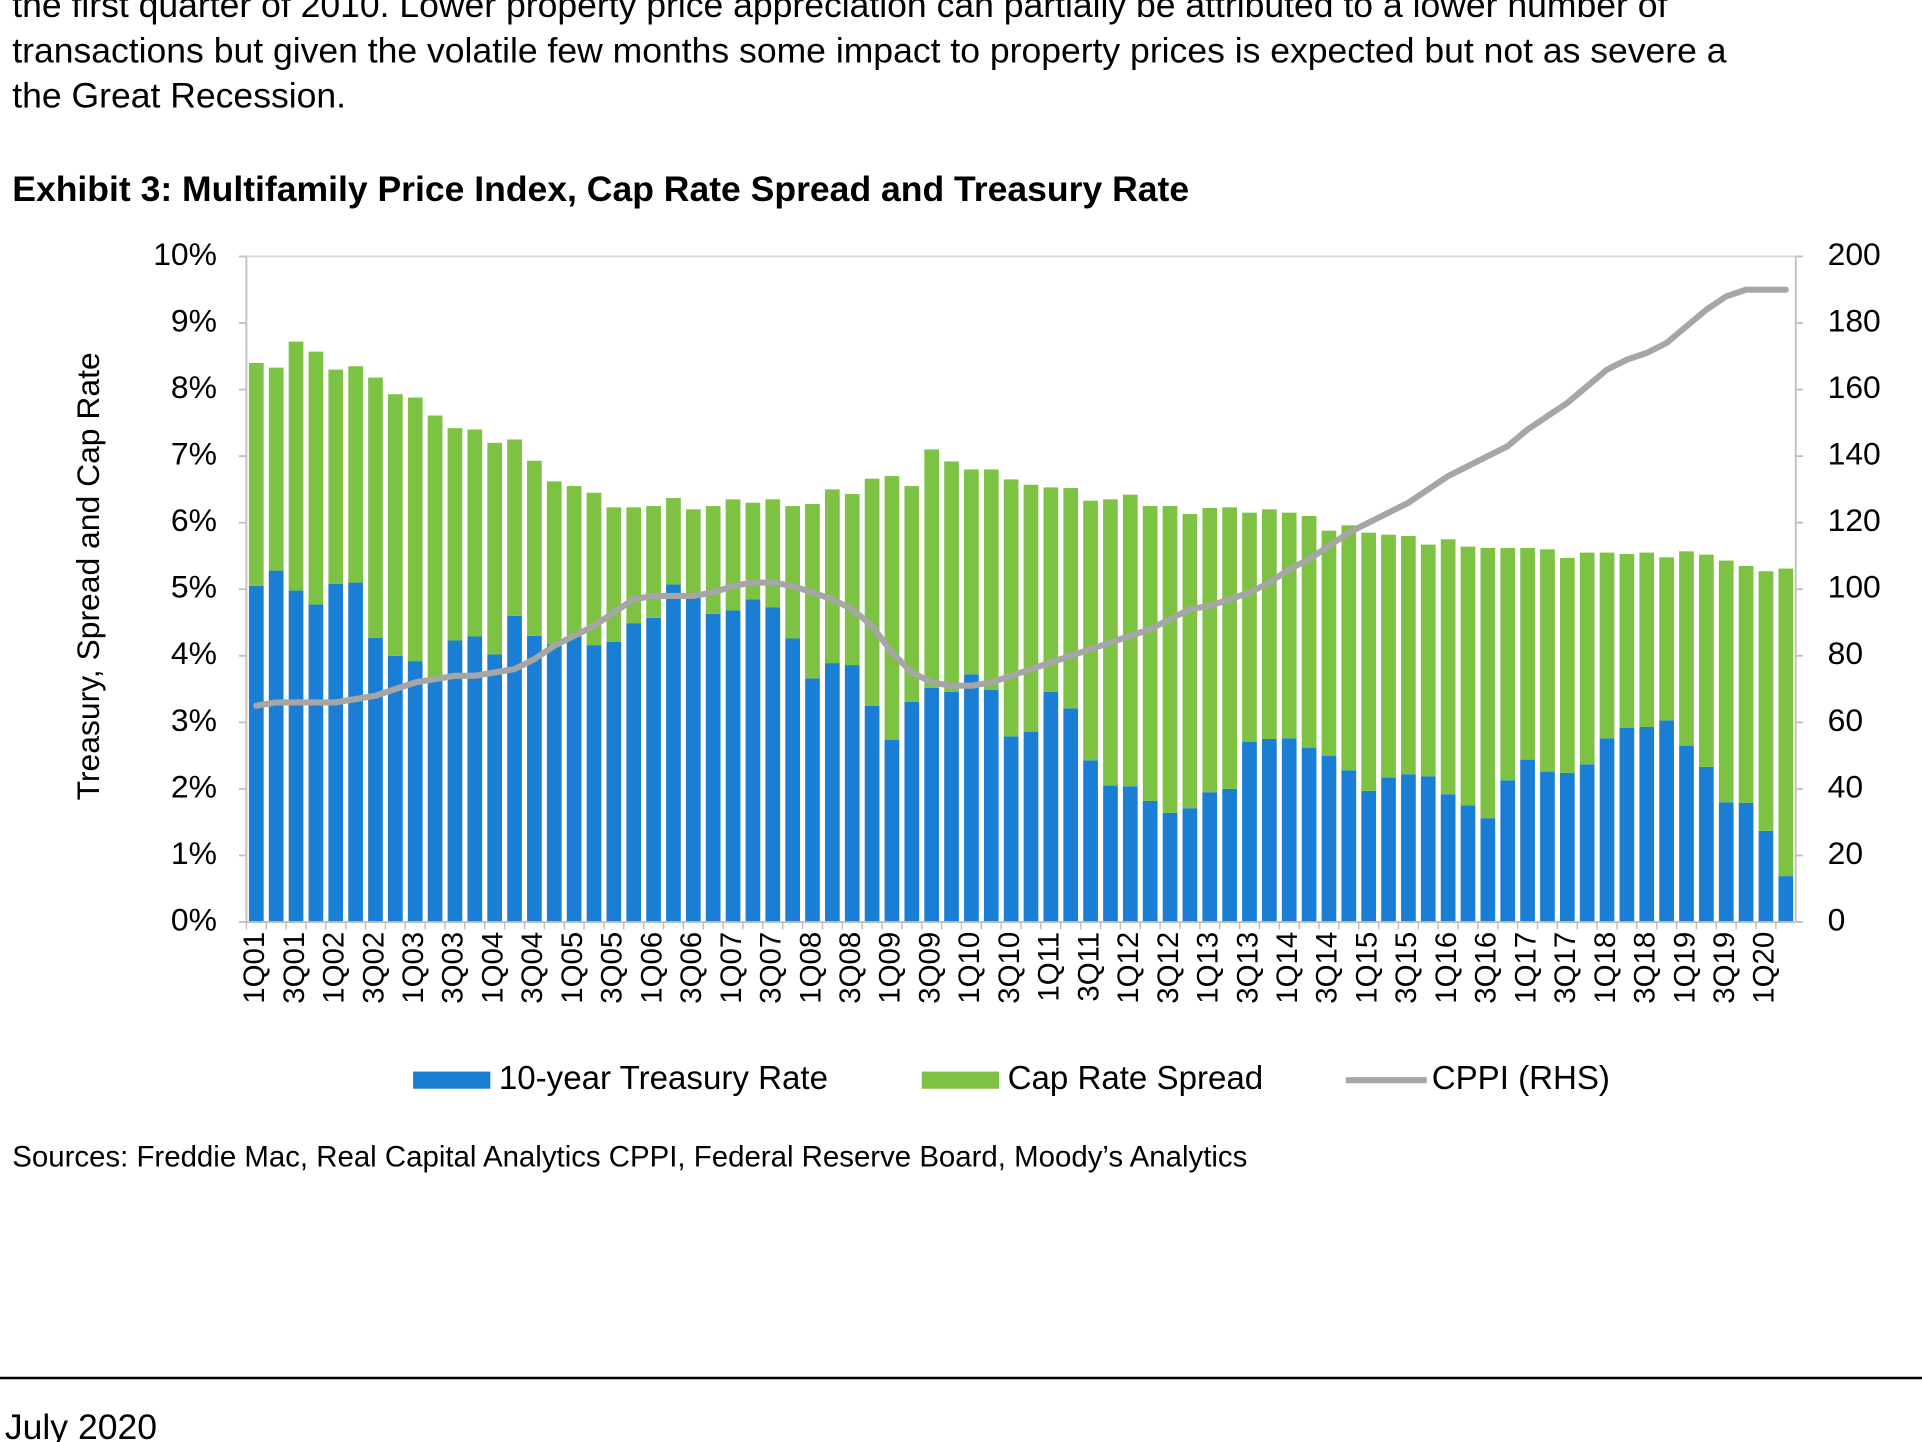 This screenshot has width=1922, height=1442. What do you see at coordinates (185, 254) in the screenshot?
I see `y-tick-label: 10%` at bounding box center [185, 254].